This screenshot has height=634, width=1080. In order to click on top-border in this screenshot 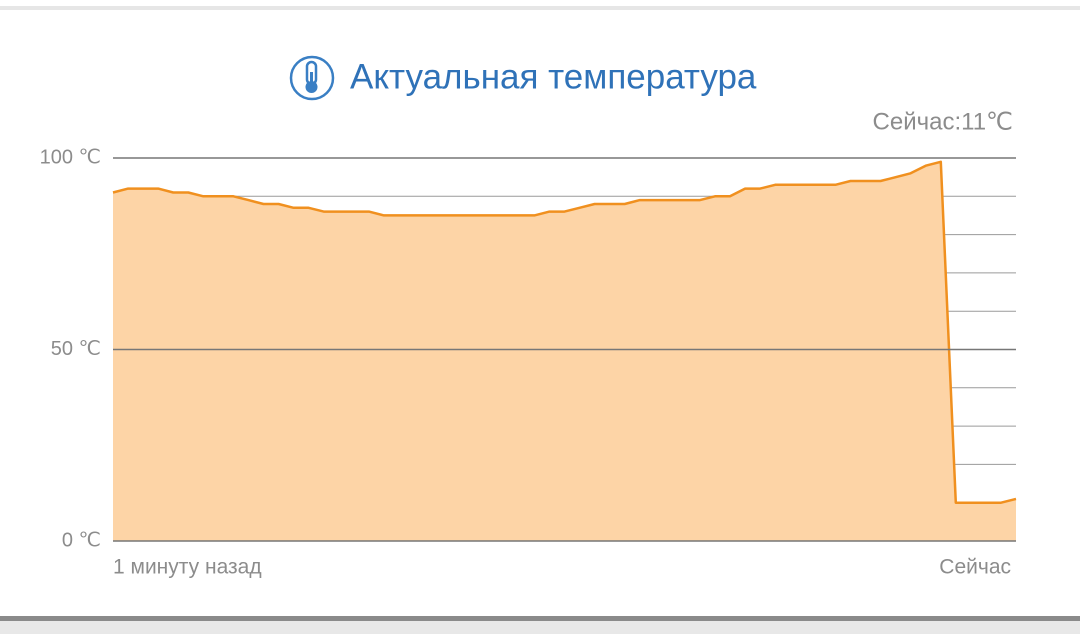, I will do `click(540, 8)`.